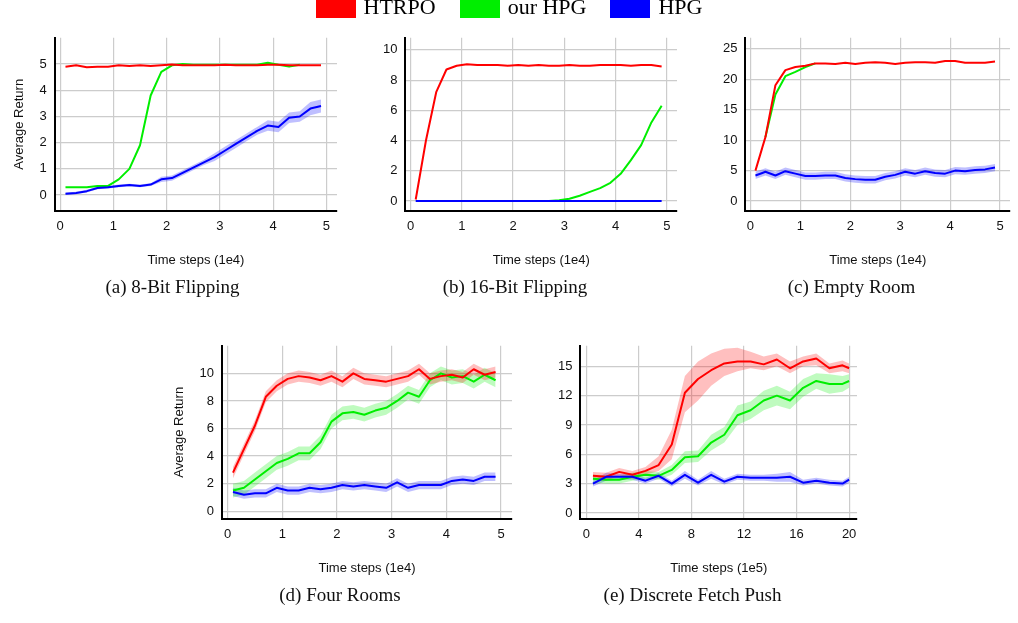 The height and width of the screenshot is (623, 1018). I want to click on x-axis-title: Time steps (1e5), so click(719, 567).